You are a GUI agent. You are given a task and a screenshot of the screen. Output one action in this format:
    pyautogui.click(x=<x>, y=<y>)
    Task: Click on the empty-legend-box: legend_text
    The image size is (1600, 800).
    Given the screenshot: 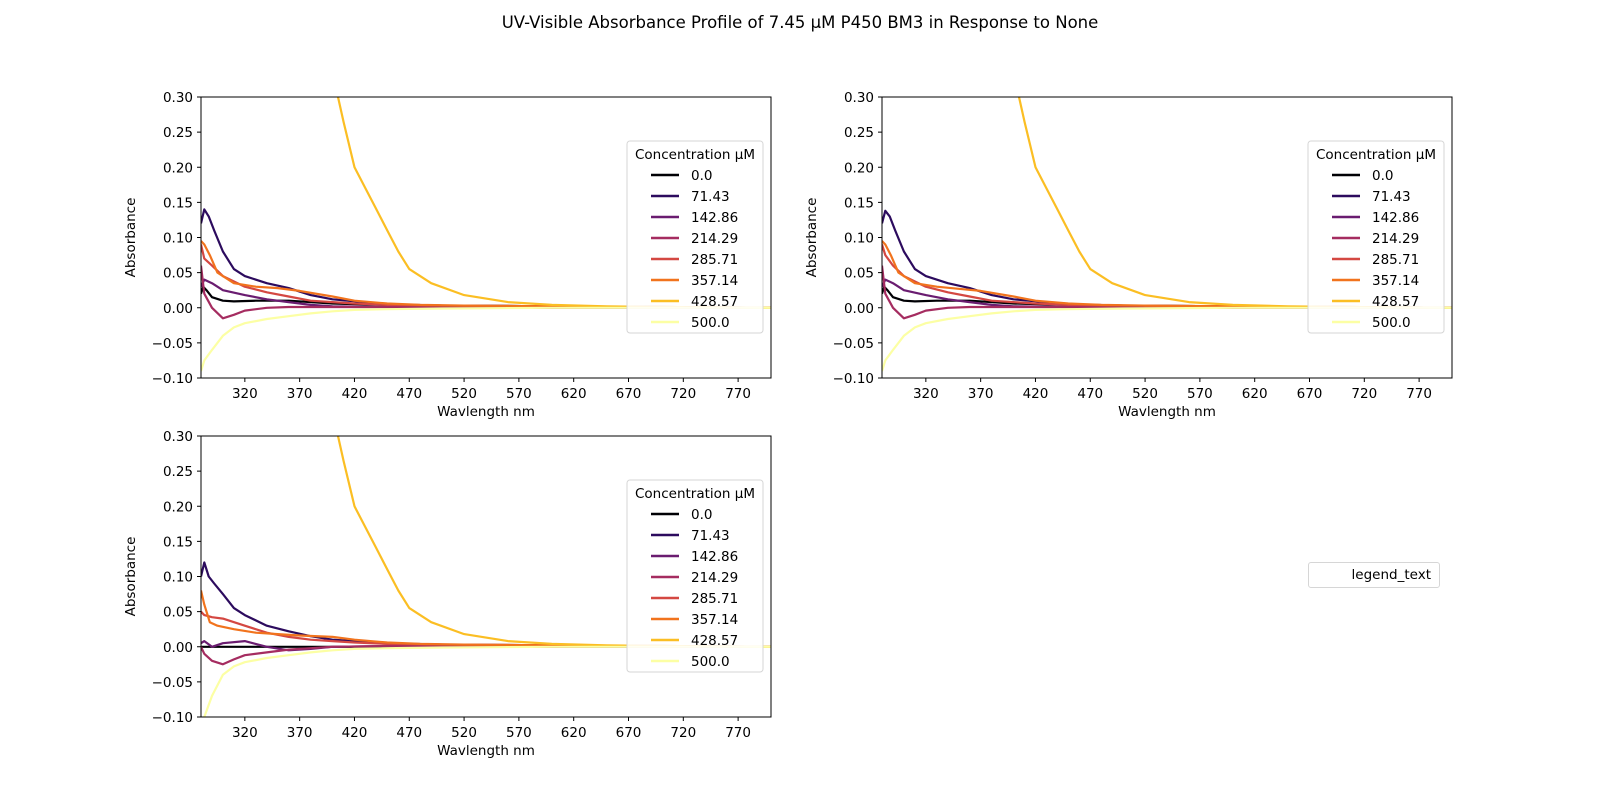 What is the action you would take?
    pyautogui.click(x=1374, y=575)
    